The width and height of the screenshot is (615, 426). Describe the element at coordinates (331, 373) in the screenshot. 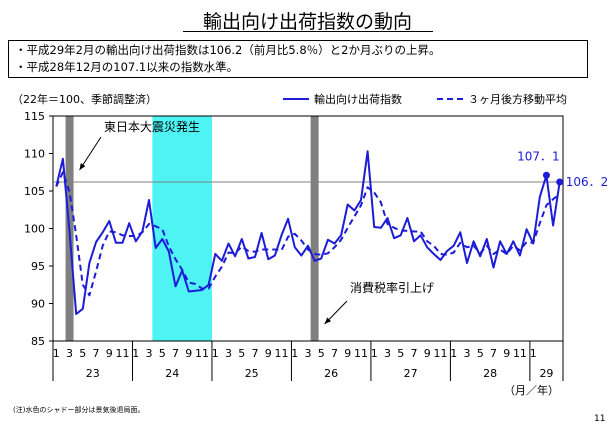

I see `x-year-label: 26` at that location.